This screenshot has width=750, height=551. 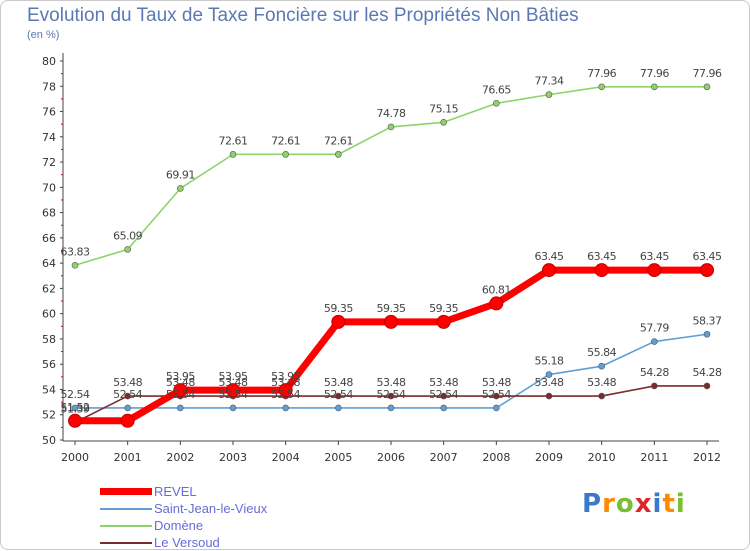 I want to click on logo-letter: x, so click(x=643, y=504).